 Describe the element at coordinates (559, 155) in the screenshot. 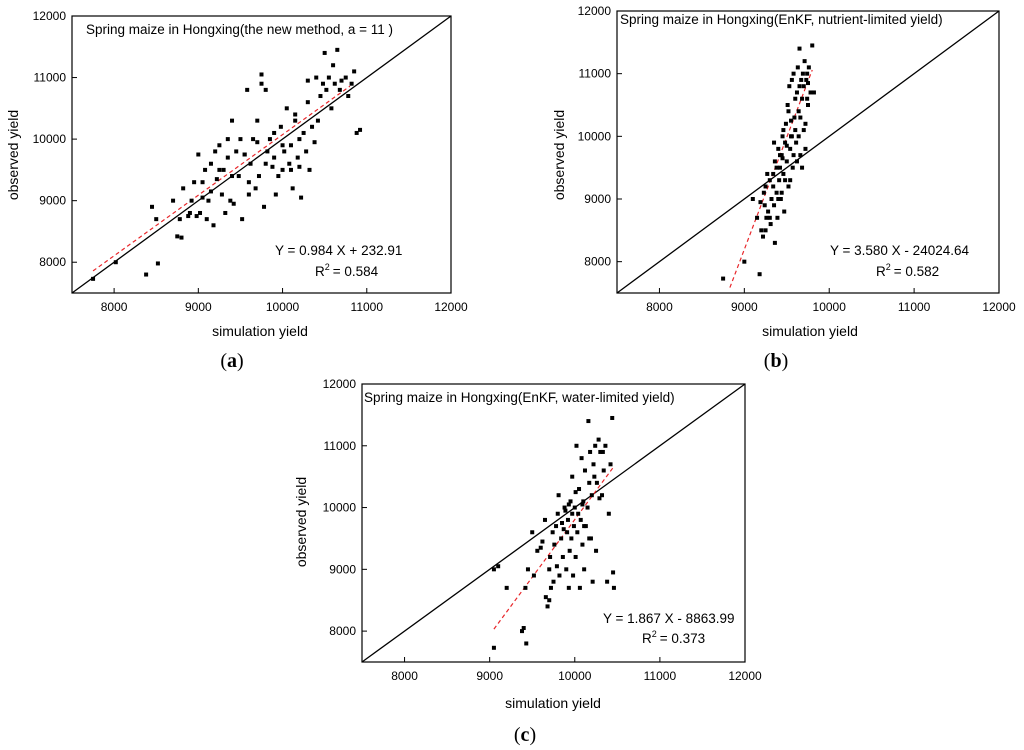

I see `panel-b-y-axis-label: observed yield` at that location.